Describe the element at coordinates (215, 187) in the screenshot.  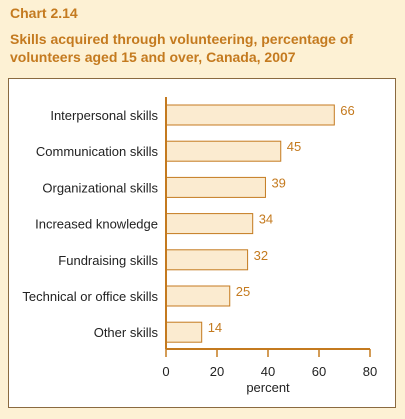
I see `bar-organizational-skills` at that location.